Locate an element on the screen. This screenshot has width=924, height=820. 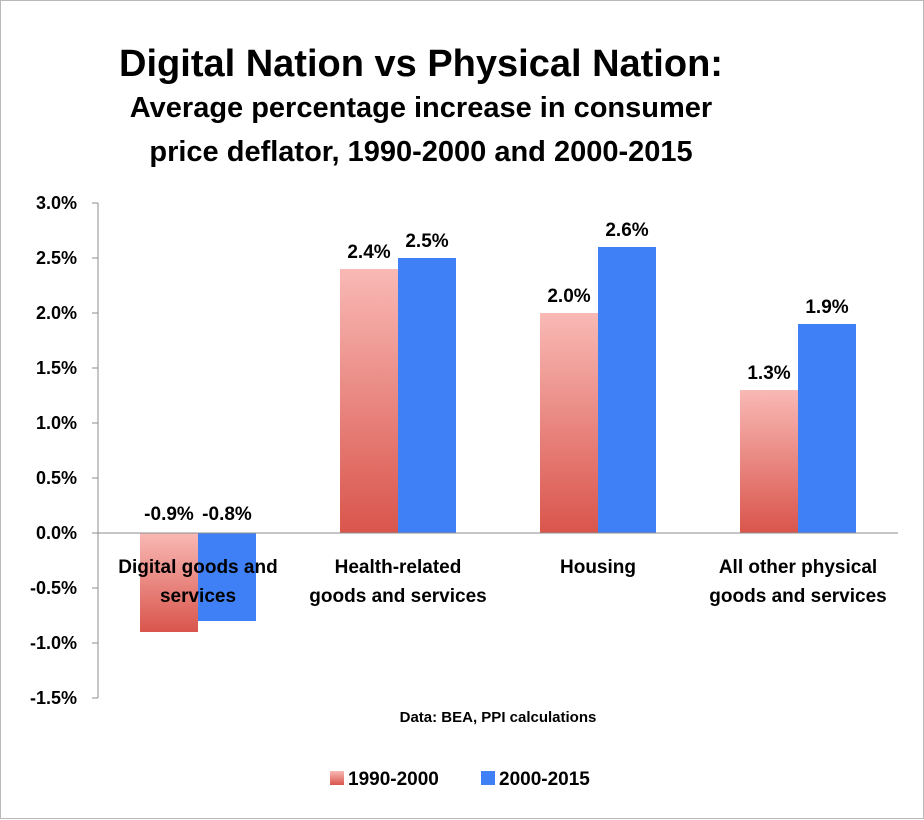
category-label: services is located at coordinates (198, 596).